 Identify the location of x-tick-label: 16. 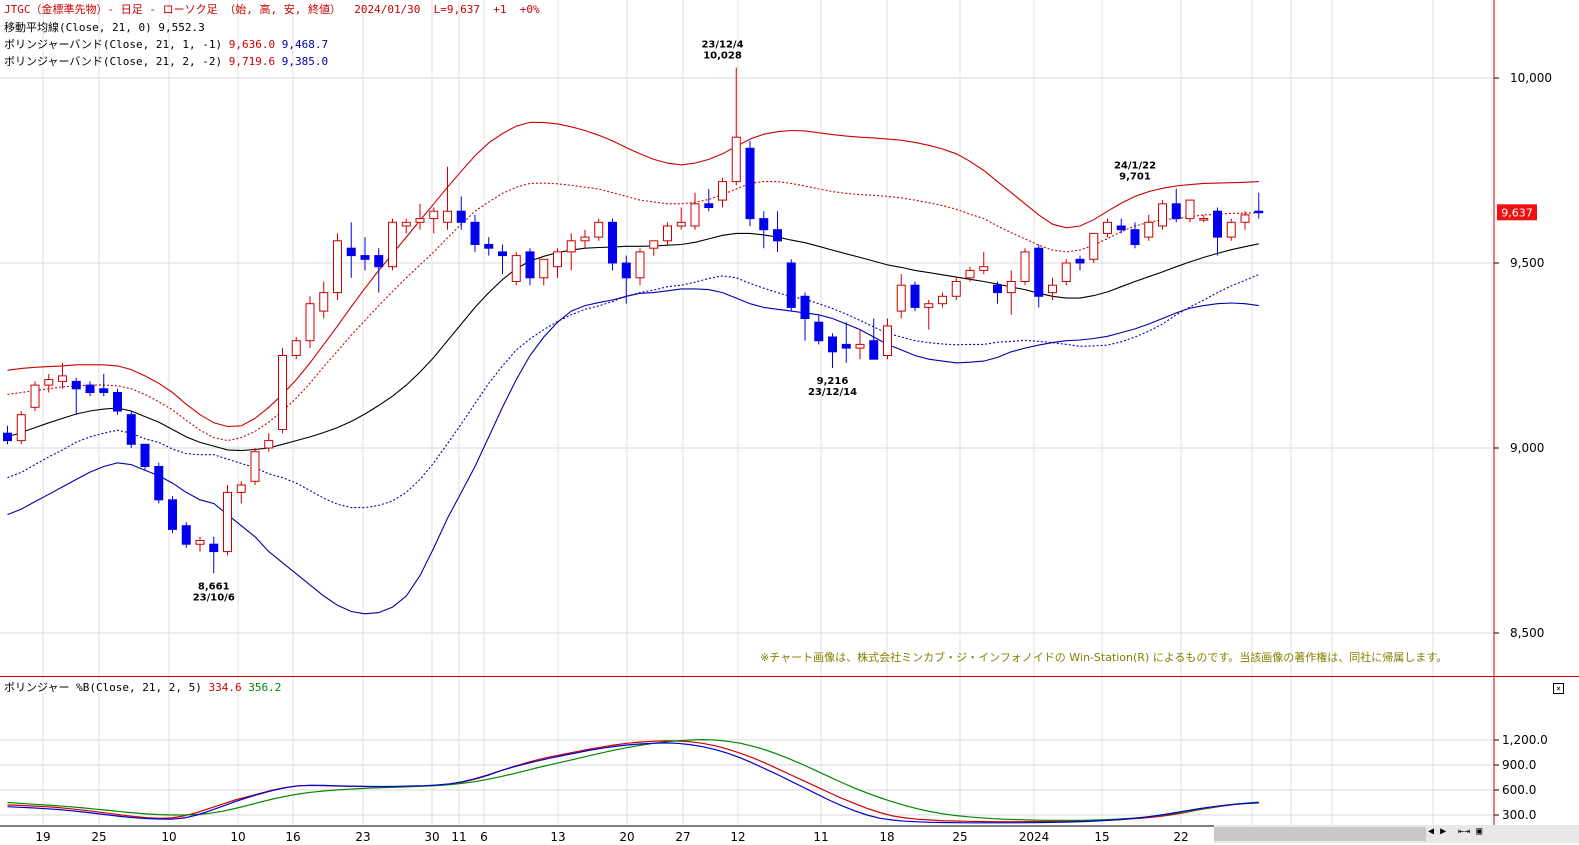
(292, 837).